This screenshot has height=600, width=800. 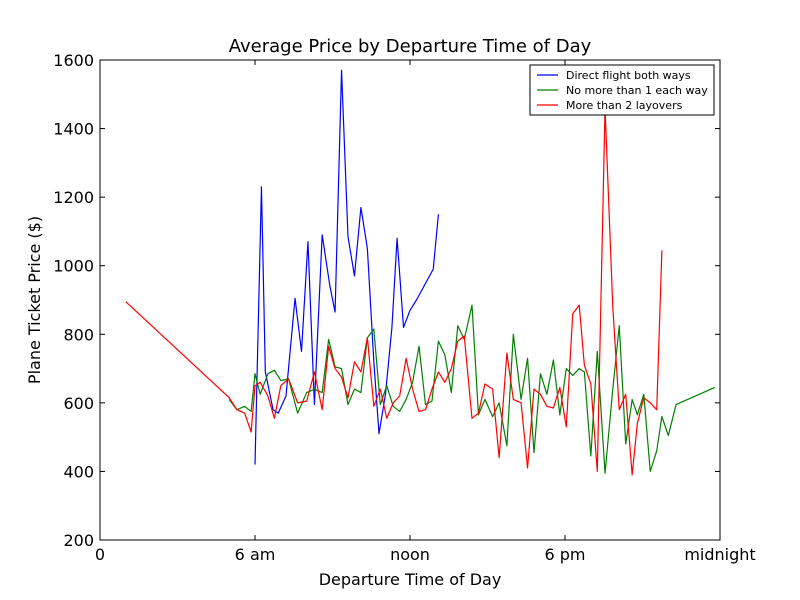 What do you see at coordinates (100, 554) in the screenshot?
I see `x-tick-label: 0` at bounding box center [100, 554].